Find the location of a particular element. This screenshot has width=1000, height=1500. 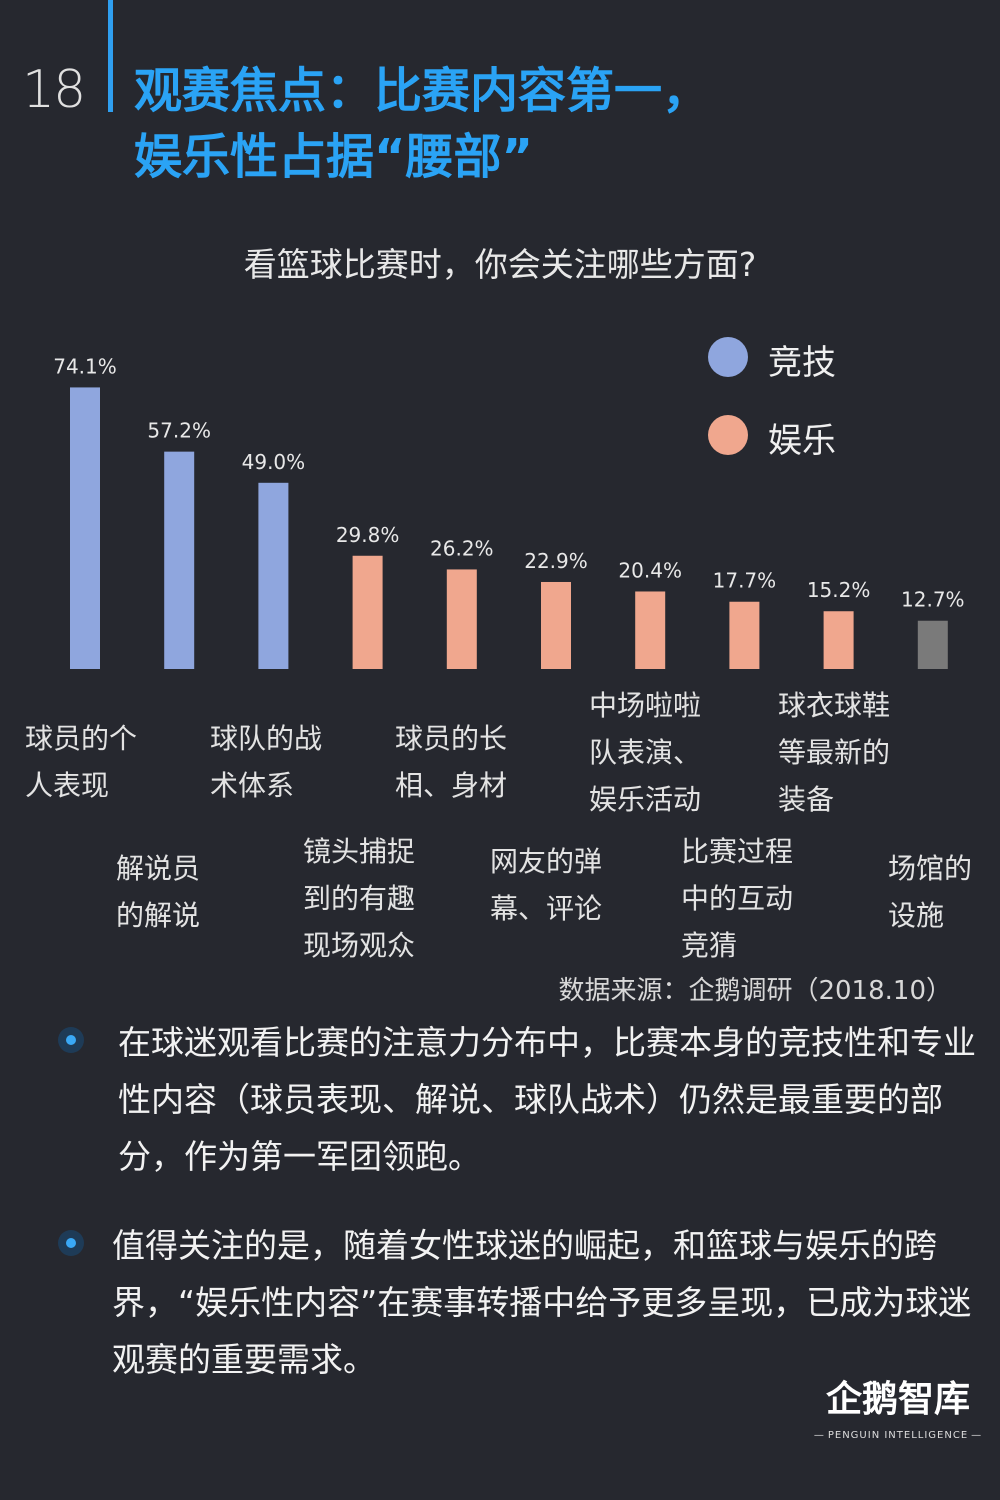

legend-label-entertainment: 娱乐 is located at coordinates (802, 441).